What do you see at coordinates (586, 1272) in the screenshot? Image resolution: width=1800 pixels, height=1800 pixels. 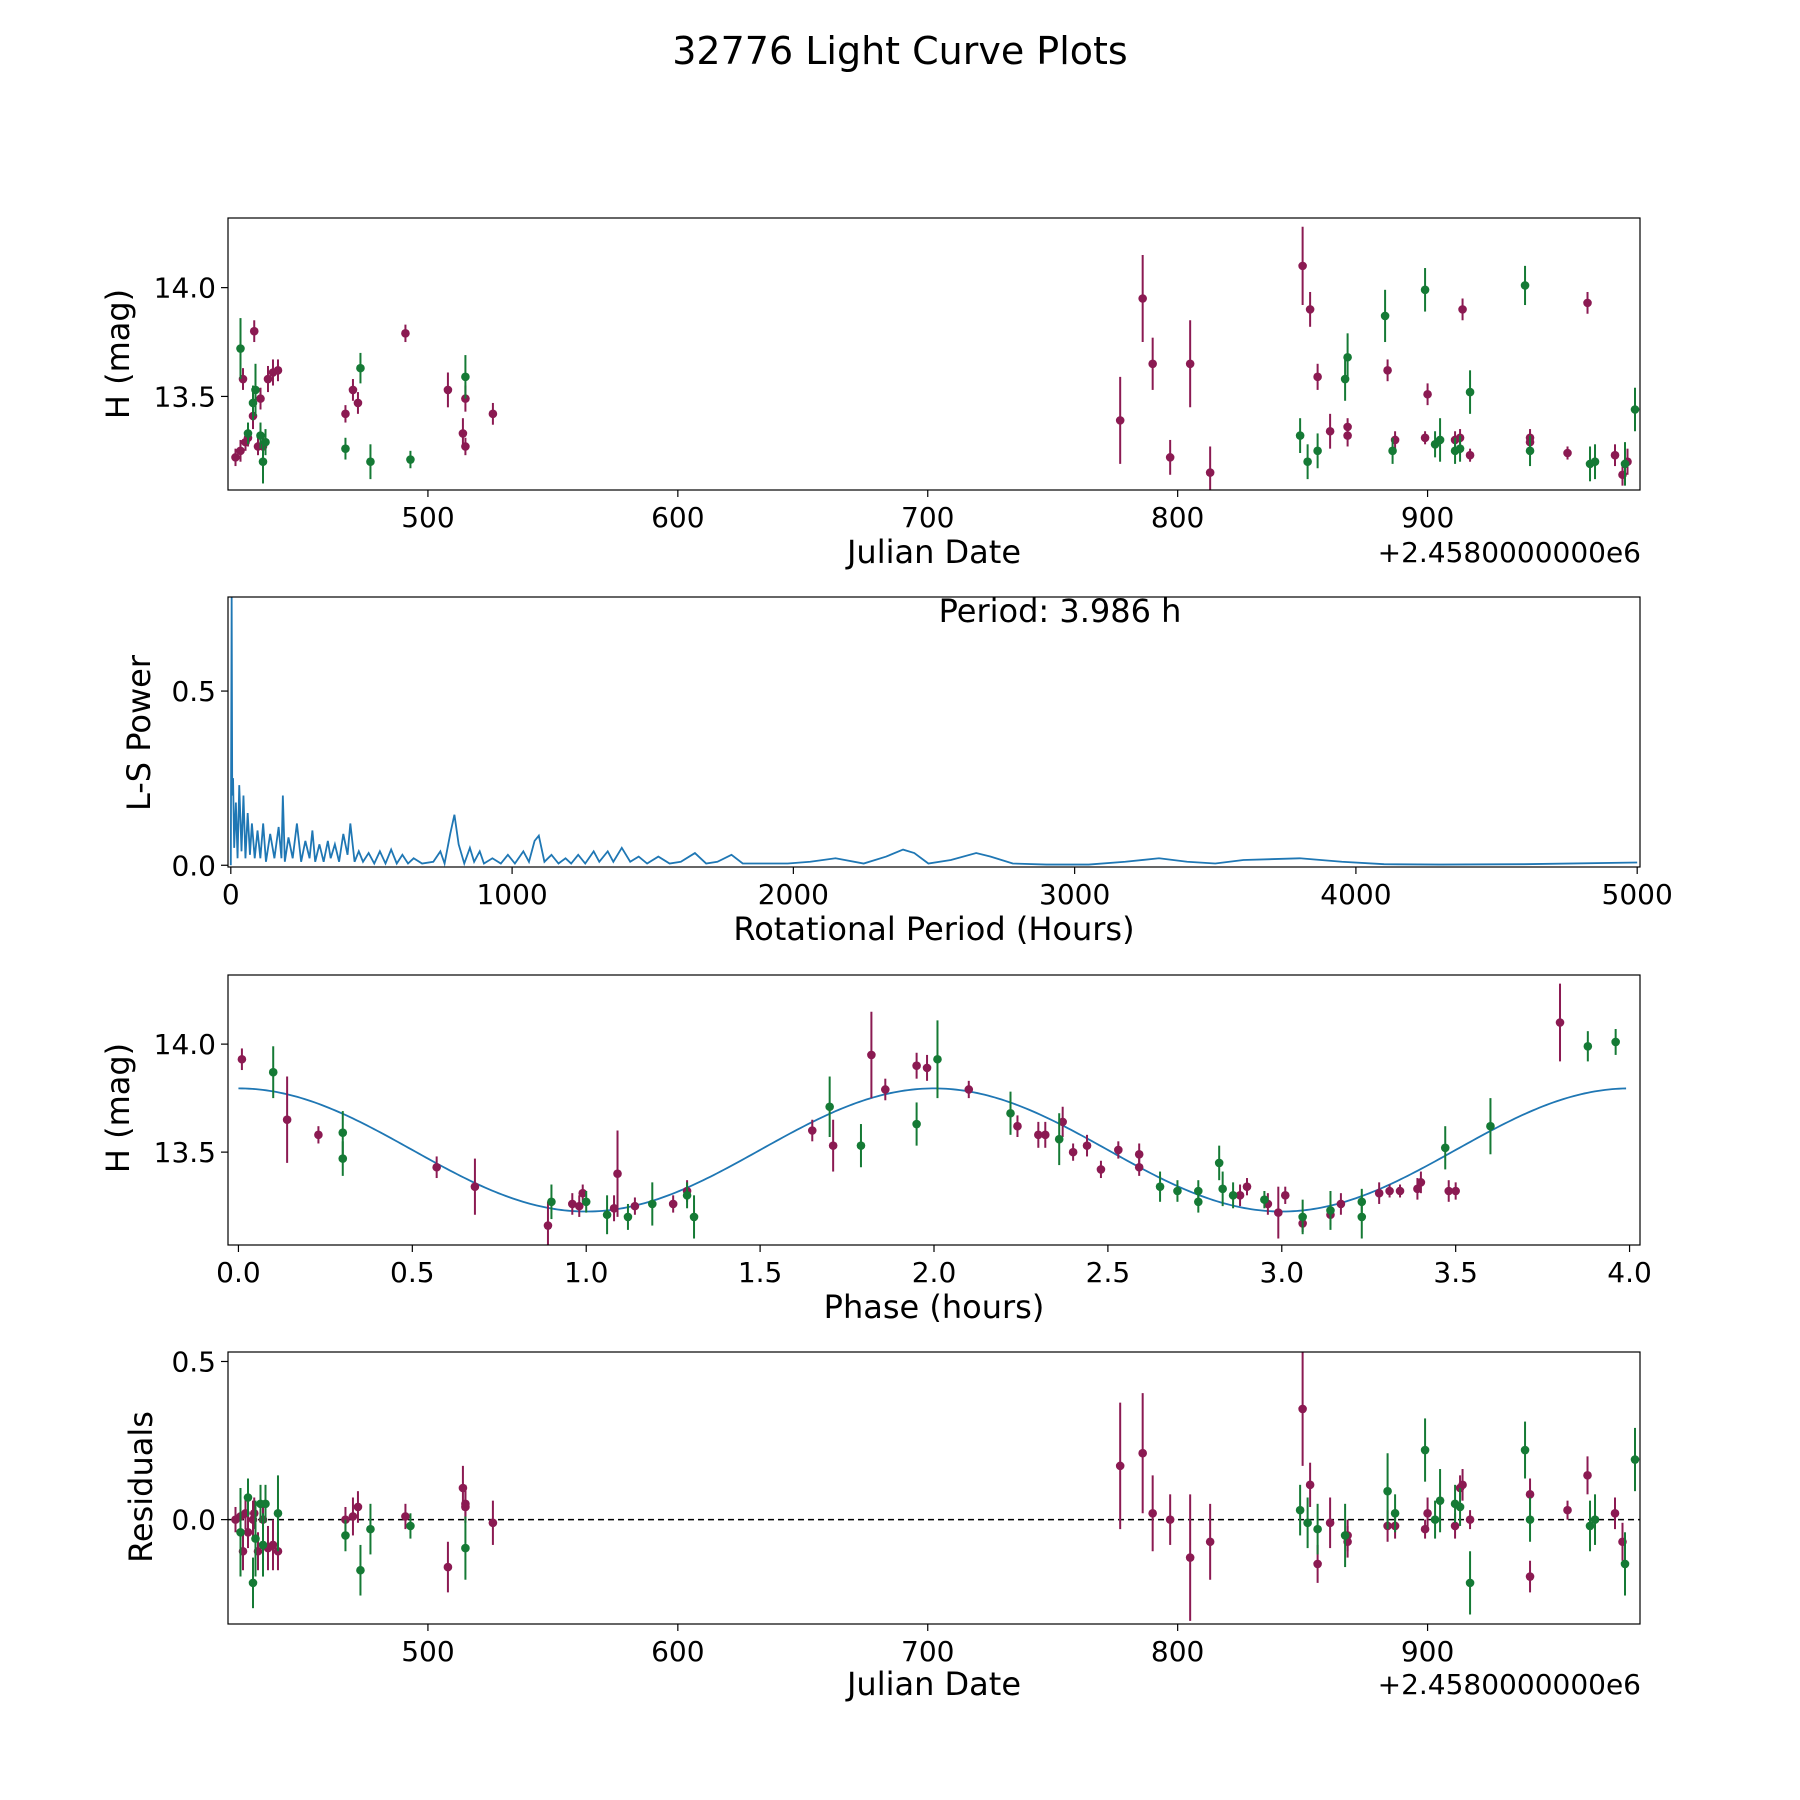 I see `phase-x-tick-label: 1.0` at bounding box center [586, 1272].